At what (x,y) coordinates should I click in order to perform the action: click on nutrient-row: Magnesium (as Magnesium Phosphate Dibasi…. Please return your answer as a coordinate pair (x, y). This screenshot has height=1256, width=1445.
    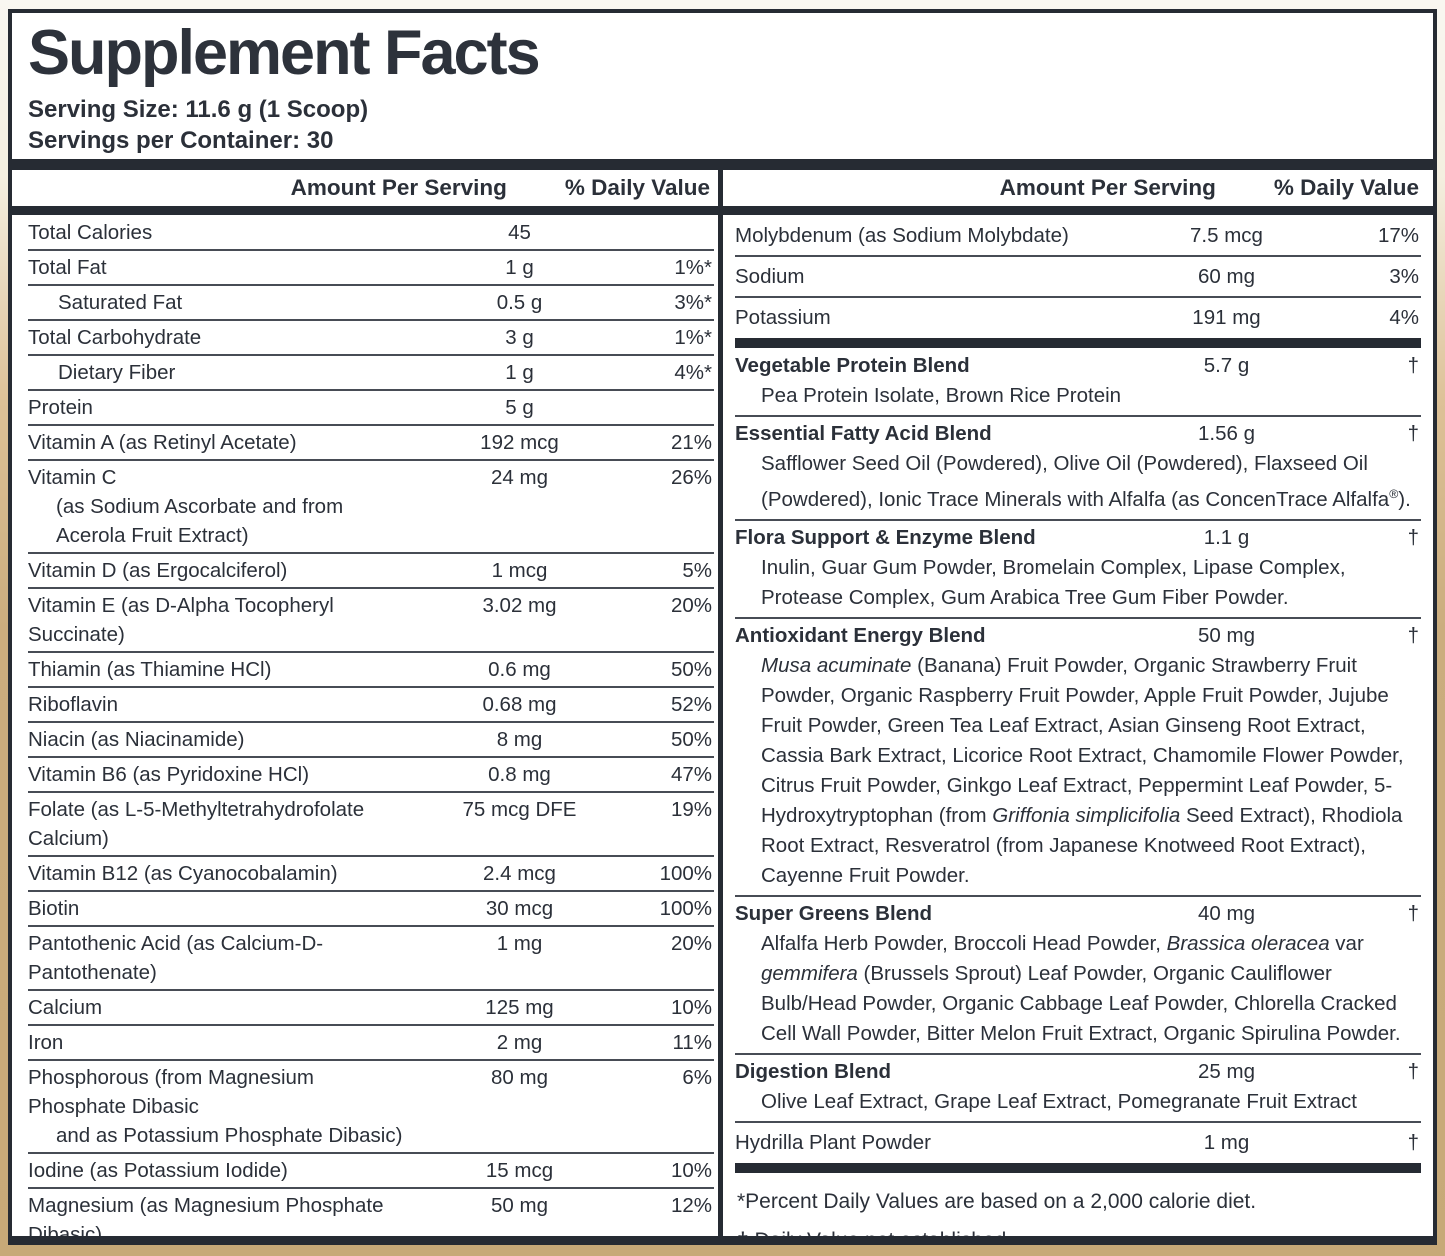
    Looking at the image, I should click on (371, 1212).